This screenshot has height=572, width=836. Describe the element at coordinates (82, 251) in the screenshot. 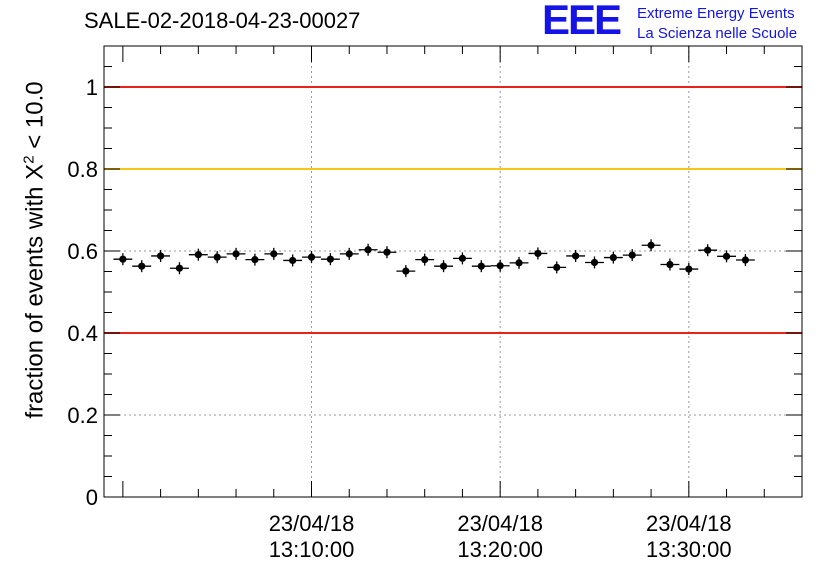

I see `y-tick-label: 0.6` at that location.